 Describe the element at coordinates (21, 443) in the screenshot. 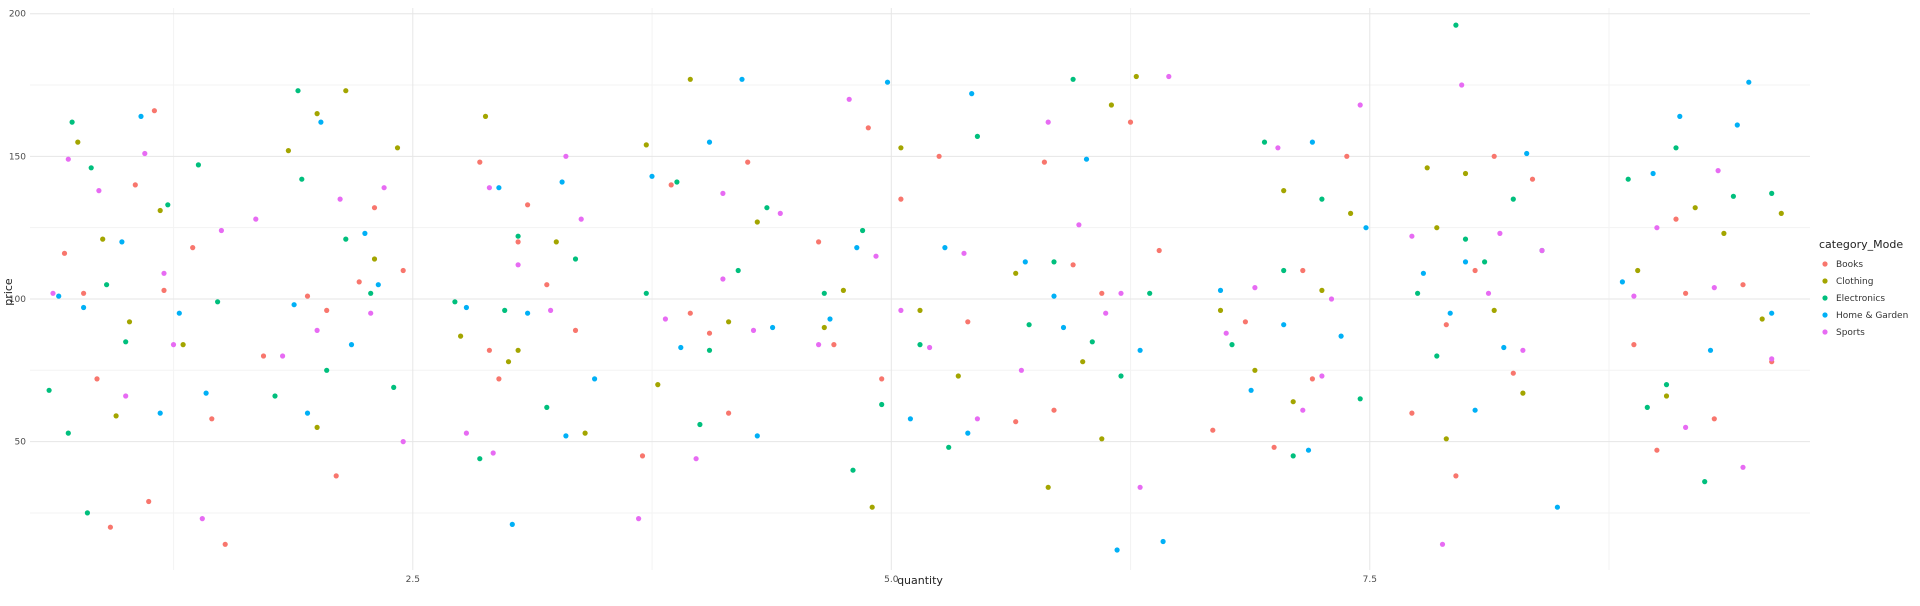

I see `y-tick-label: 50` at that location.